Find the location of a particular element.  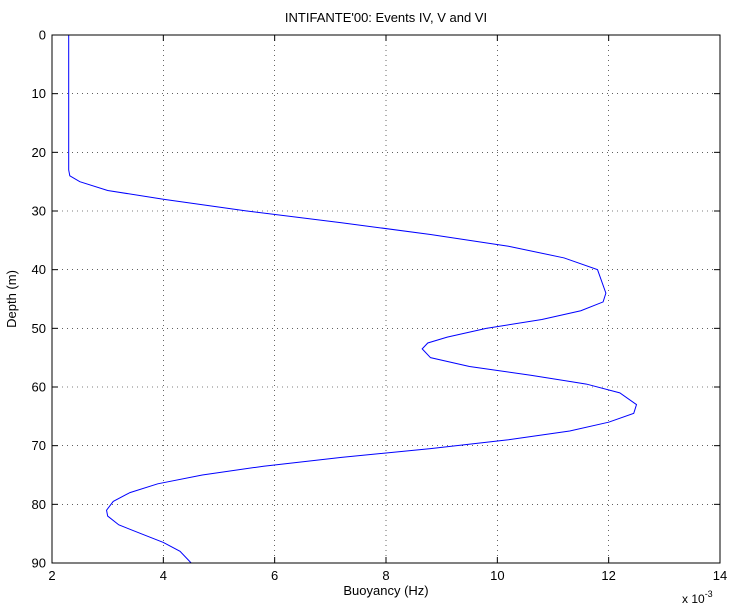

x-tick-label: 14 is located at coordinates (720, 575).